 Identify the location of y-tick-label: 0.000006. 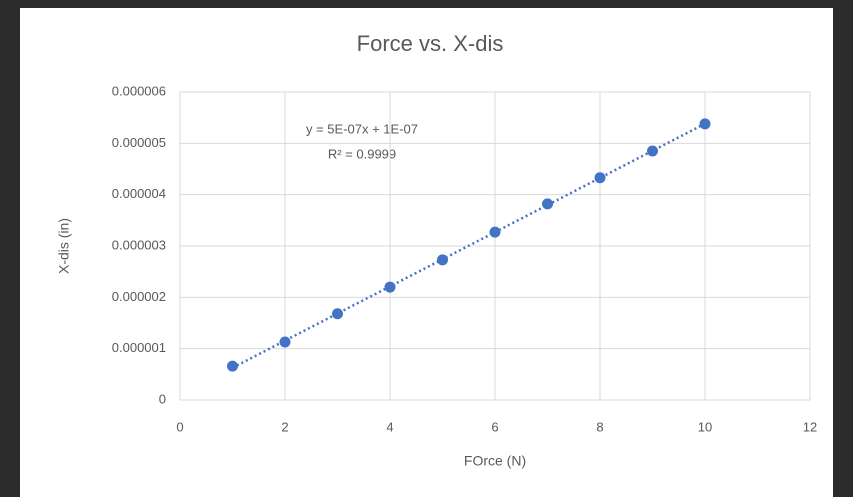
(139, 90).